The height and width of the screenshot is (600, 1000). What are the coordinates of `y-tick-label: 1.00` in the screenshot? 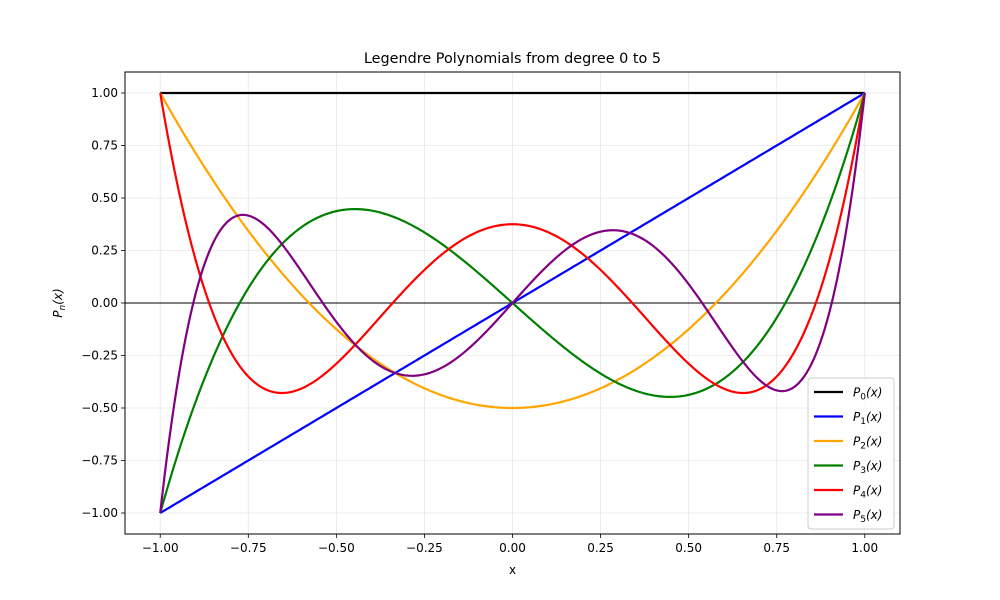 It's located at (104, 93).